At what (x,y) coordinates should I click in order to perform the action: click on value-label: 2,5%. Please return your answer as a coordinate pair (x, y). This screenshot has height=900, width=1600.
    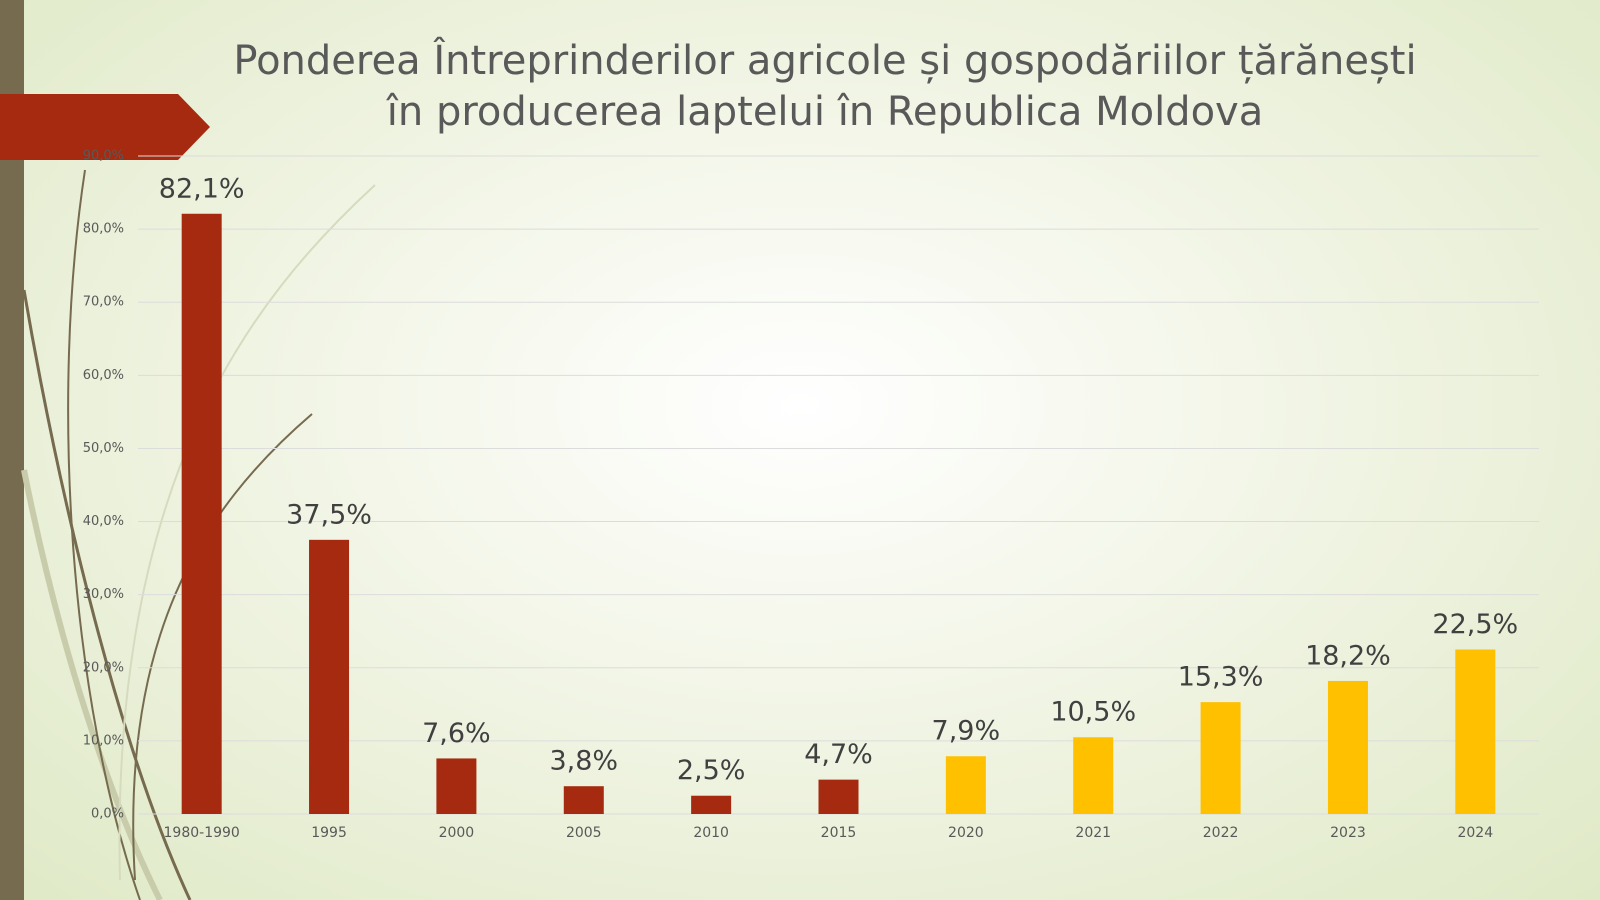
    Looking at the image, I should click on (711, 770).